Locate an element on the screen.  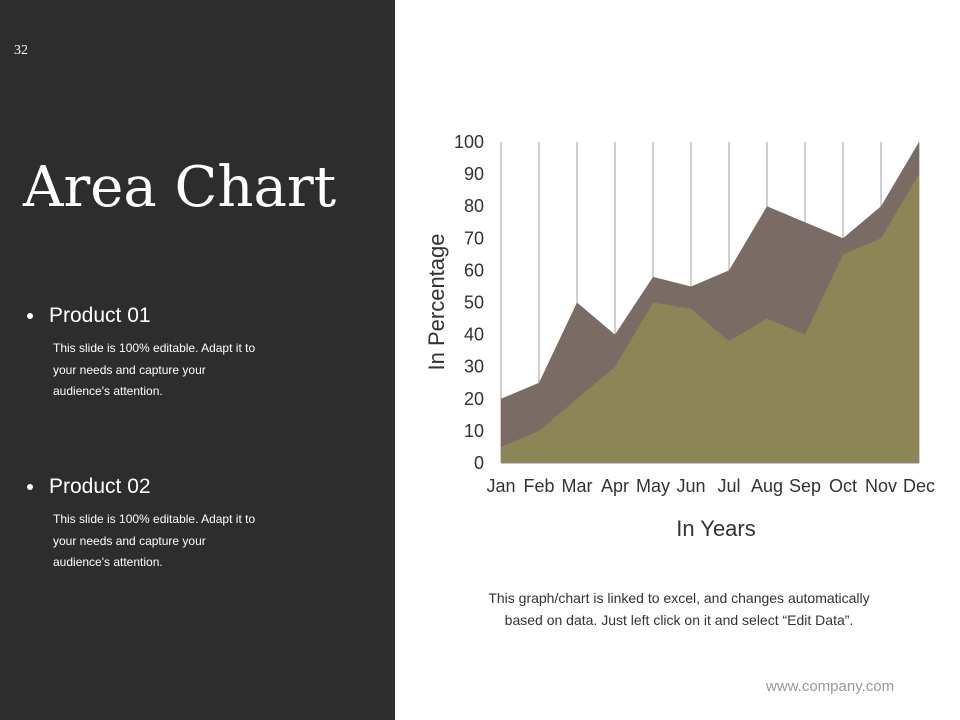
x-tick-label: Jun is located at coordinates (690, 486).